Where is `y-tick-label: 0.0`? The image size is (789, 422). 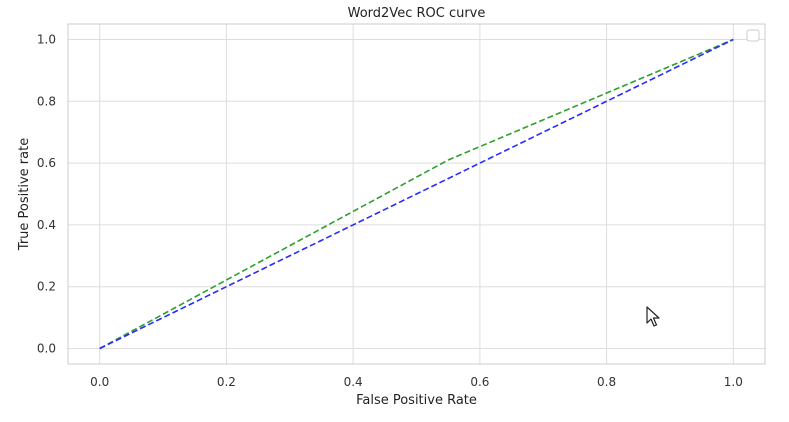 y-tick-label: 0.0 is located at coordinates (46, 349).